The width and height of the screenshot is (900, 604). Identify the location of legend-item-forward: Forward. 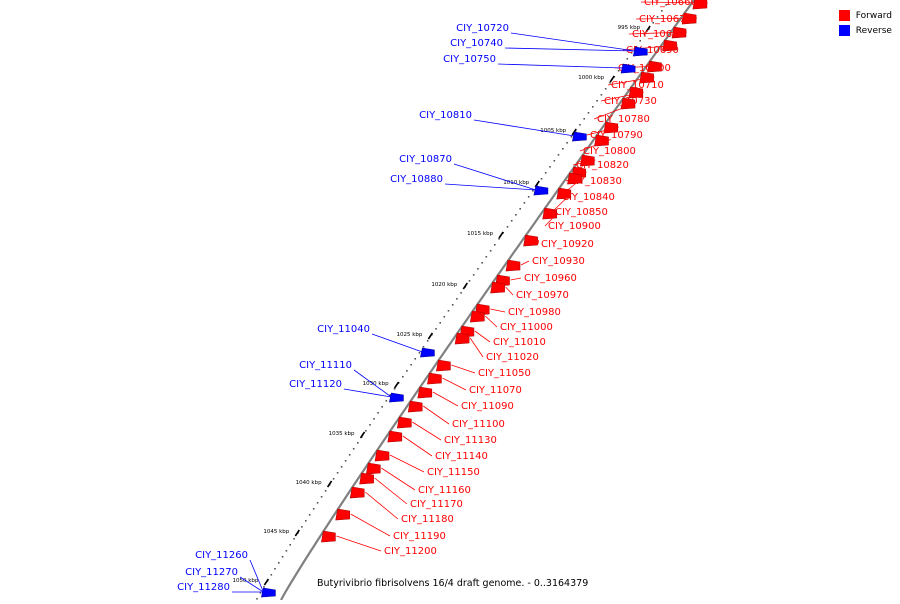
(865, 15).